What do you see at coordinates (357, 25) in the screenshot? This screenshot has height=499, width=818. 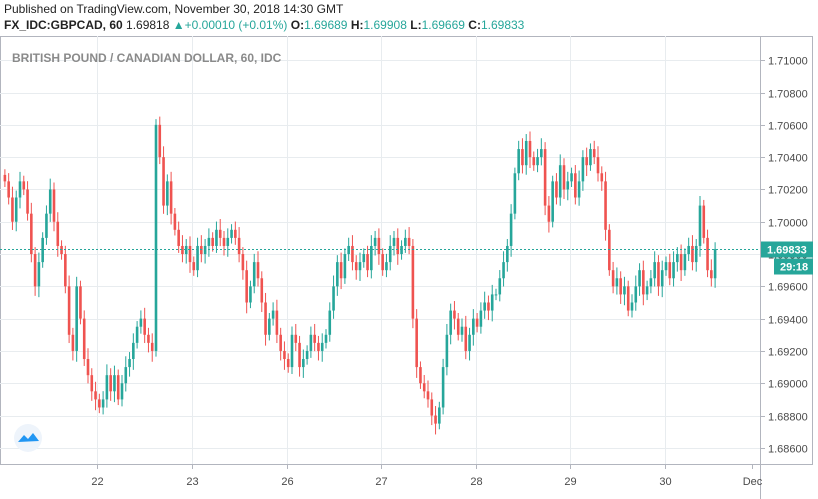 I see `high-label: H:` at bounding box center [357, 25].